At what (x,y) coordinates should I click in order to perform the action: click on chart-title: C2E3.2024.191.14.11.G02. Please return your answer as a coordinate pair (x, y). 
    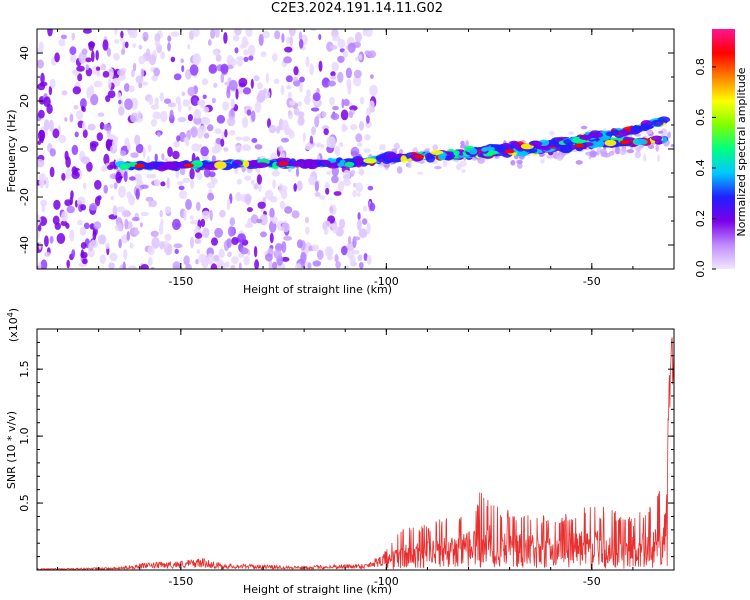
    Looking at the image, I should click on (357, 8).